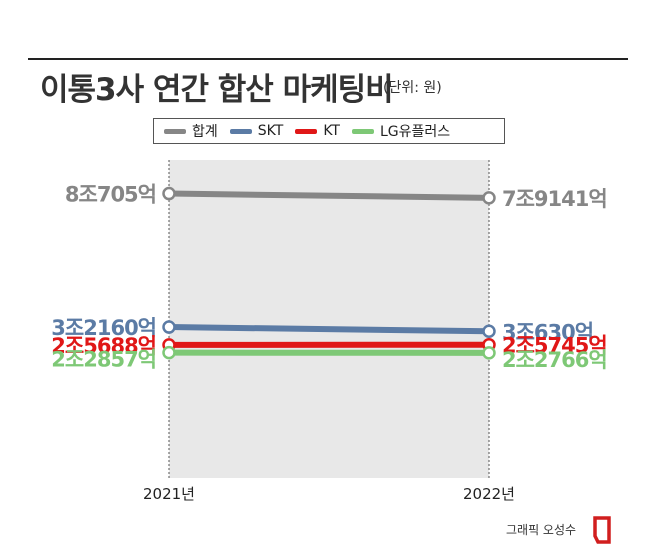 Image resolution: width=658 pixels, height=553 pixels. I want to click on legend-label-kt: KT, so click(331, 131).